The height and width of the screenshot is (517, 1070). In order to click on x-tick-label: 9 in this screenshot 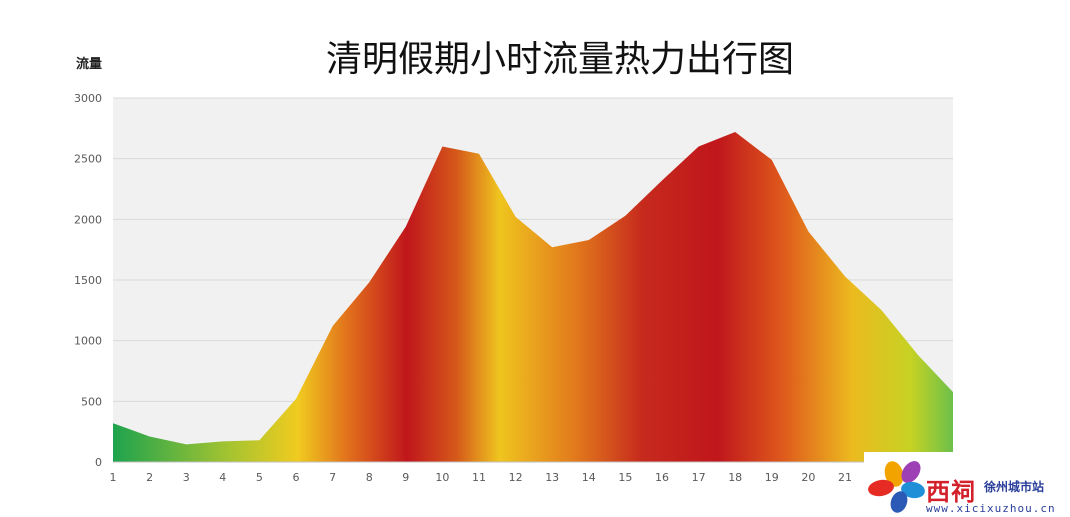, I will do `click(405, 477)`.